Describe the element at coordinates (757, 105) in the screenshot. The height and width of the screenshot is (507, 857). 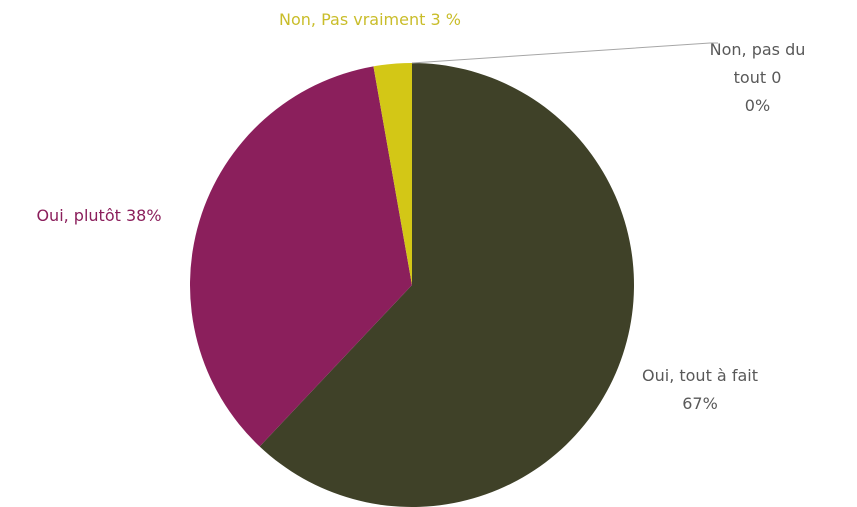
I see `value-label: 0%` at that location.